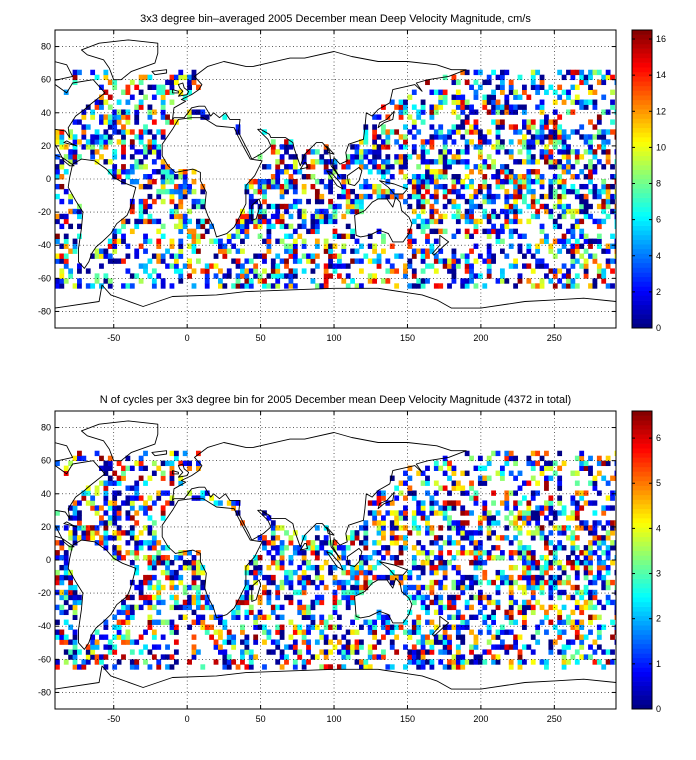  Describe the element at coordinates (642, 233) in the screenshot. I see `colorbar-segment` at that location.